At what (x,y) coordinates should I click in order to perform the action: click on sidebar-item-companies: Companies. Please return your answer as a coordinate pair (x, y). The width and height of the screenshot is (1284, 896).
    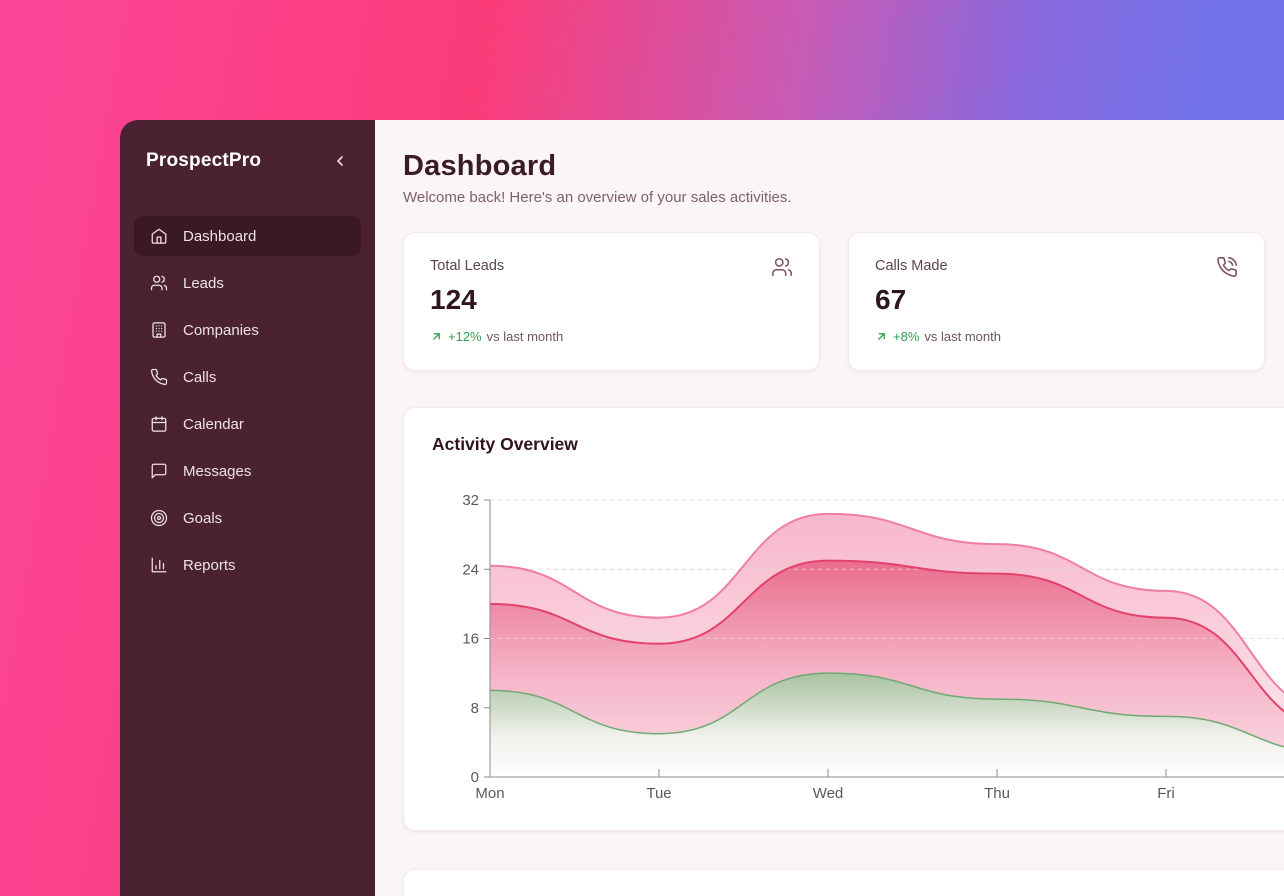
    Looking at the image, I should click on (247, 330).